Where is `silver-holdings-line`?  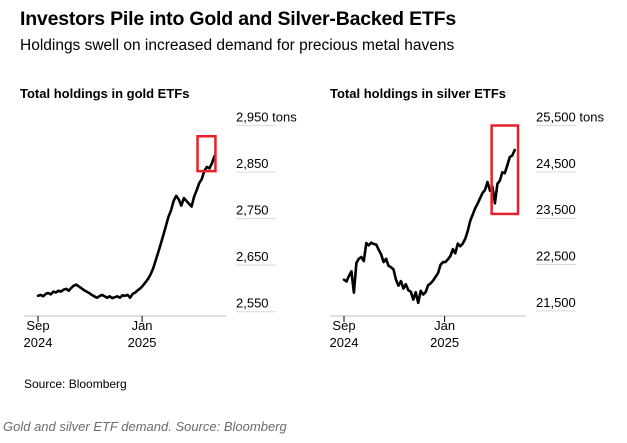 silver-holdings-line is located at coordinates (429, 226).